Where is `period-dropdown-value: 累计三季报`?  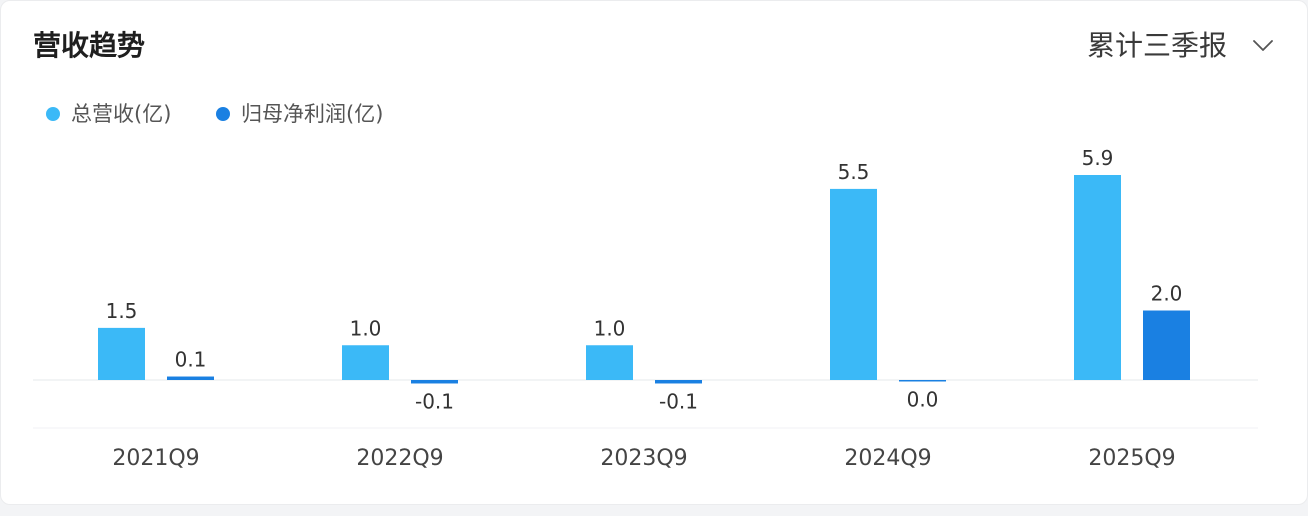 period-dropdown-value: 累计三季报 is located at coordinates (1157, 45).